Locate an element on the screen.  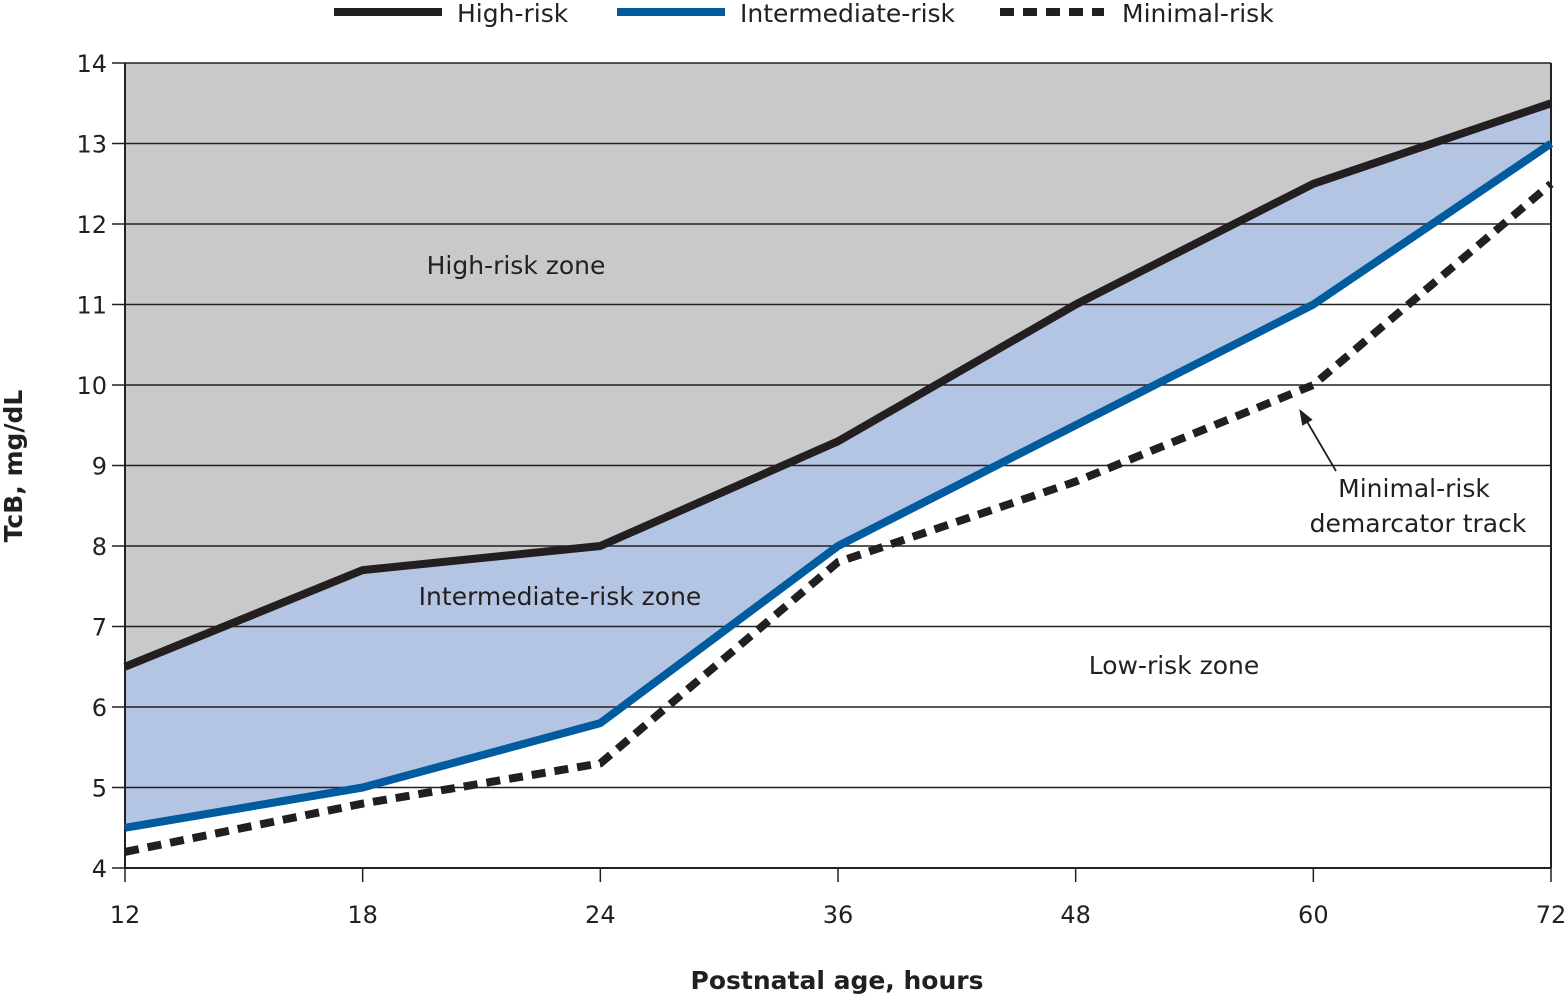
legend-label-intermediate-risk: Intermediate-risk is located at coordinates (848, 14).